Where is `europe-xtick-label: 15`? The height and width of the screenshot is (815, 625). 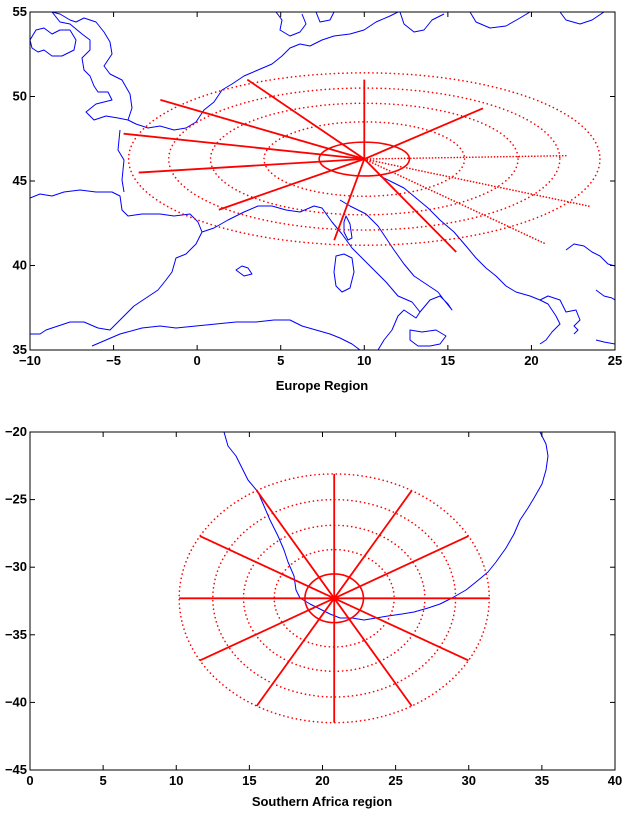
europe-xtick-label: 15 is located at coordinates (448, 360).